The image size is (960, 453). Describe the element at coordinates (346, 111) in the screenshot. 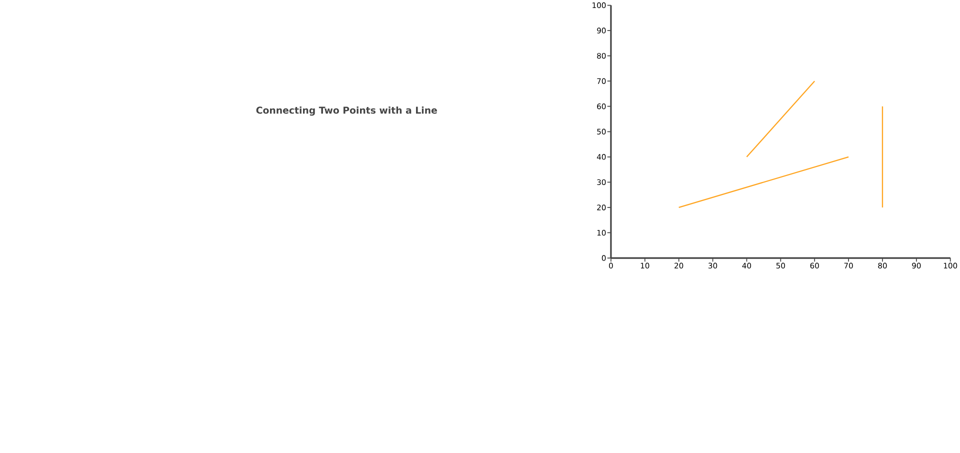

I see `text: Connecting Two Points with a Line` at that location.